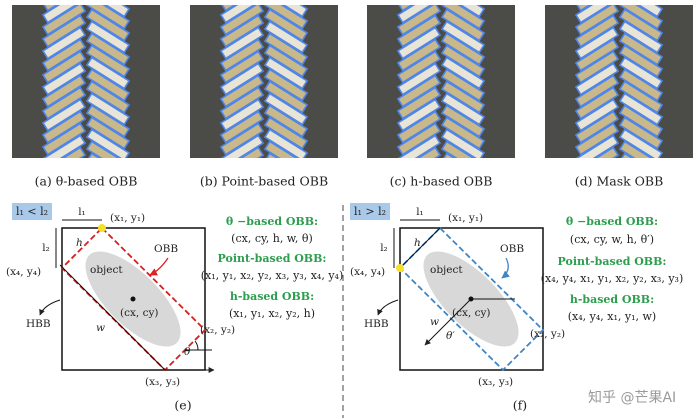  Describe the element at coordinates (133, 299) in the screenshot. I see `hbb` at that location.